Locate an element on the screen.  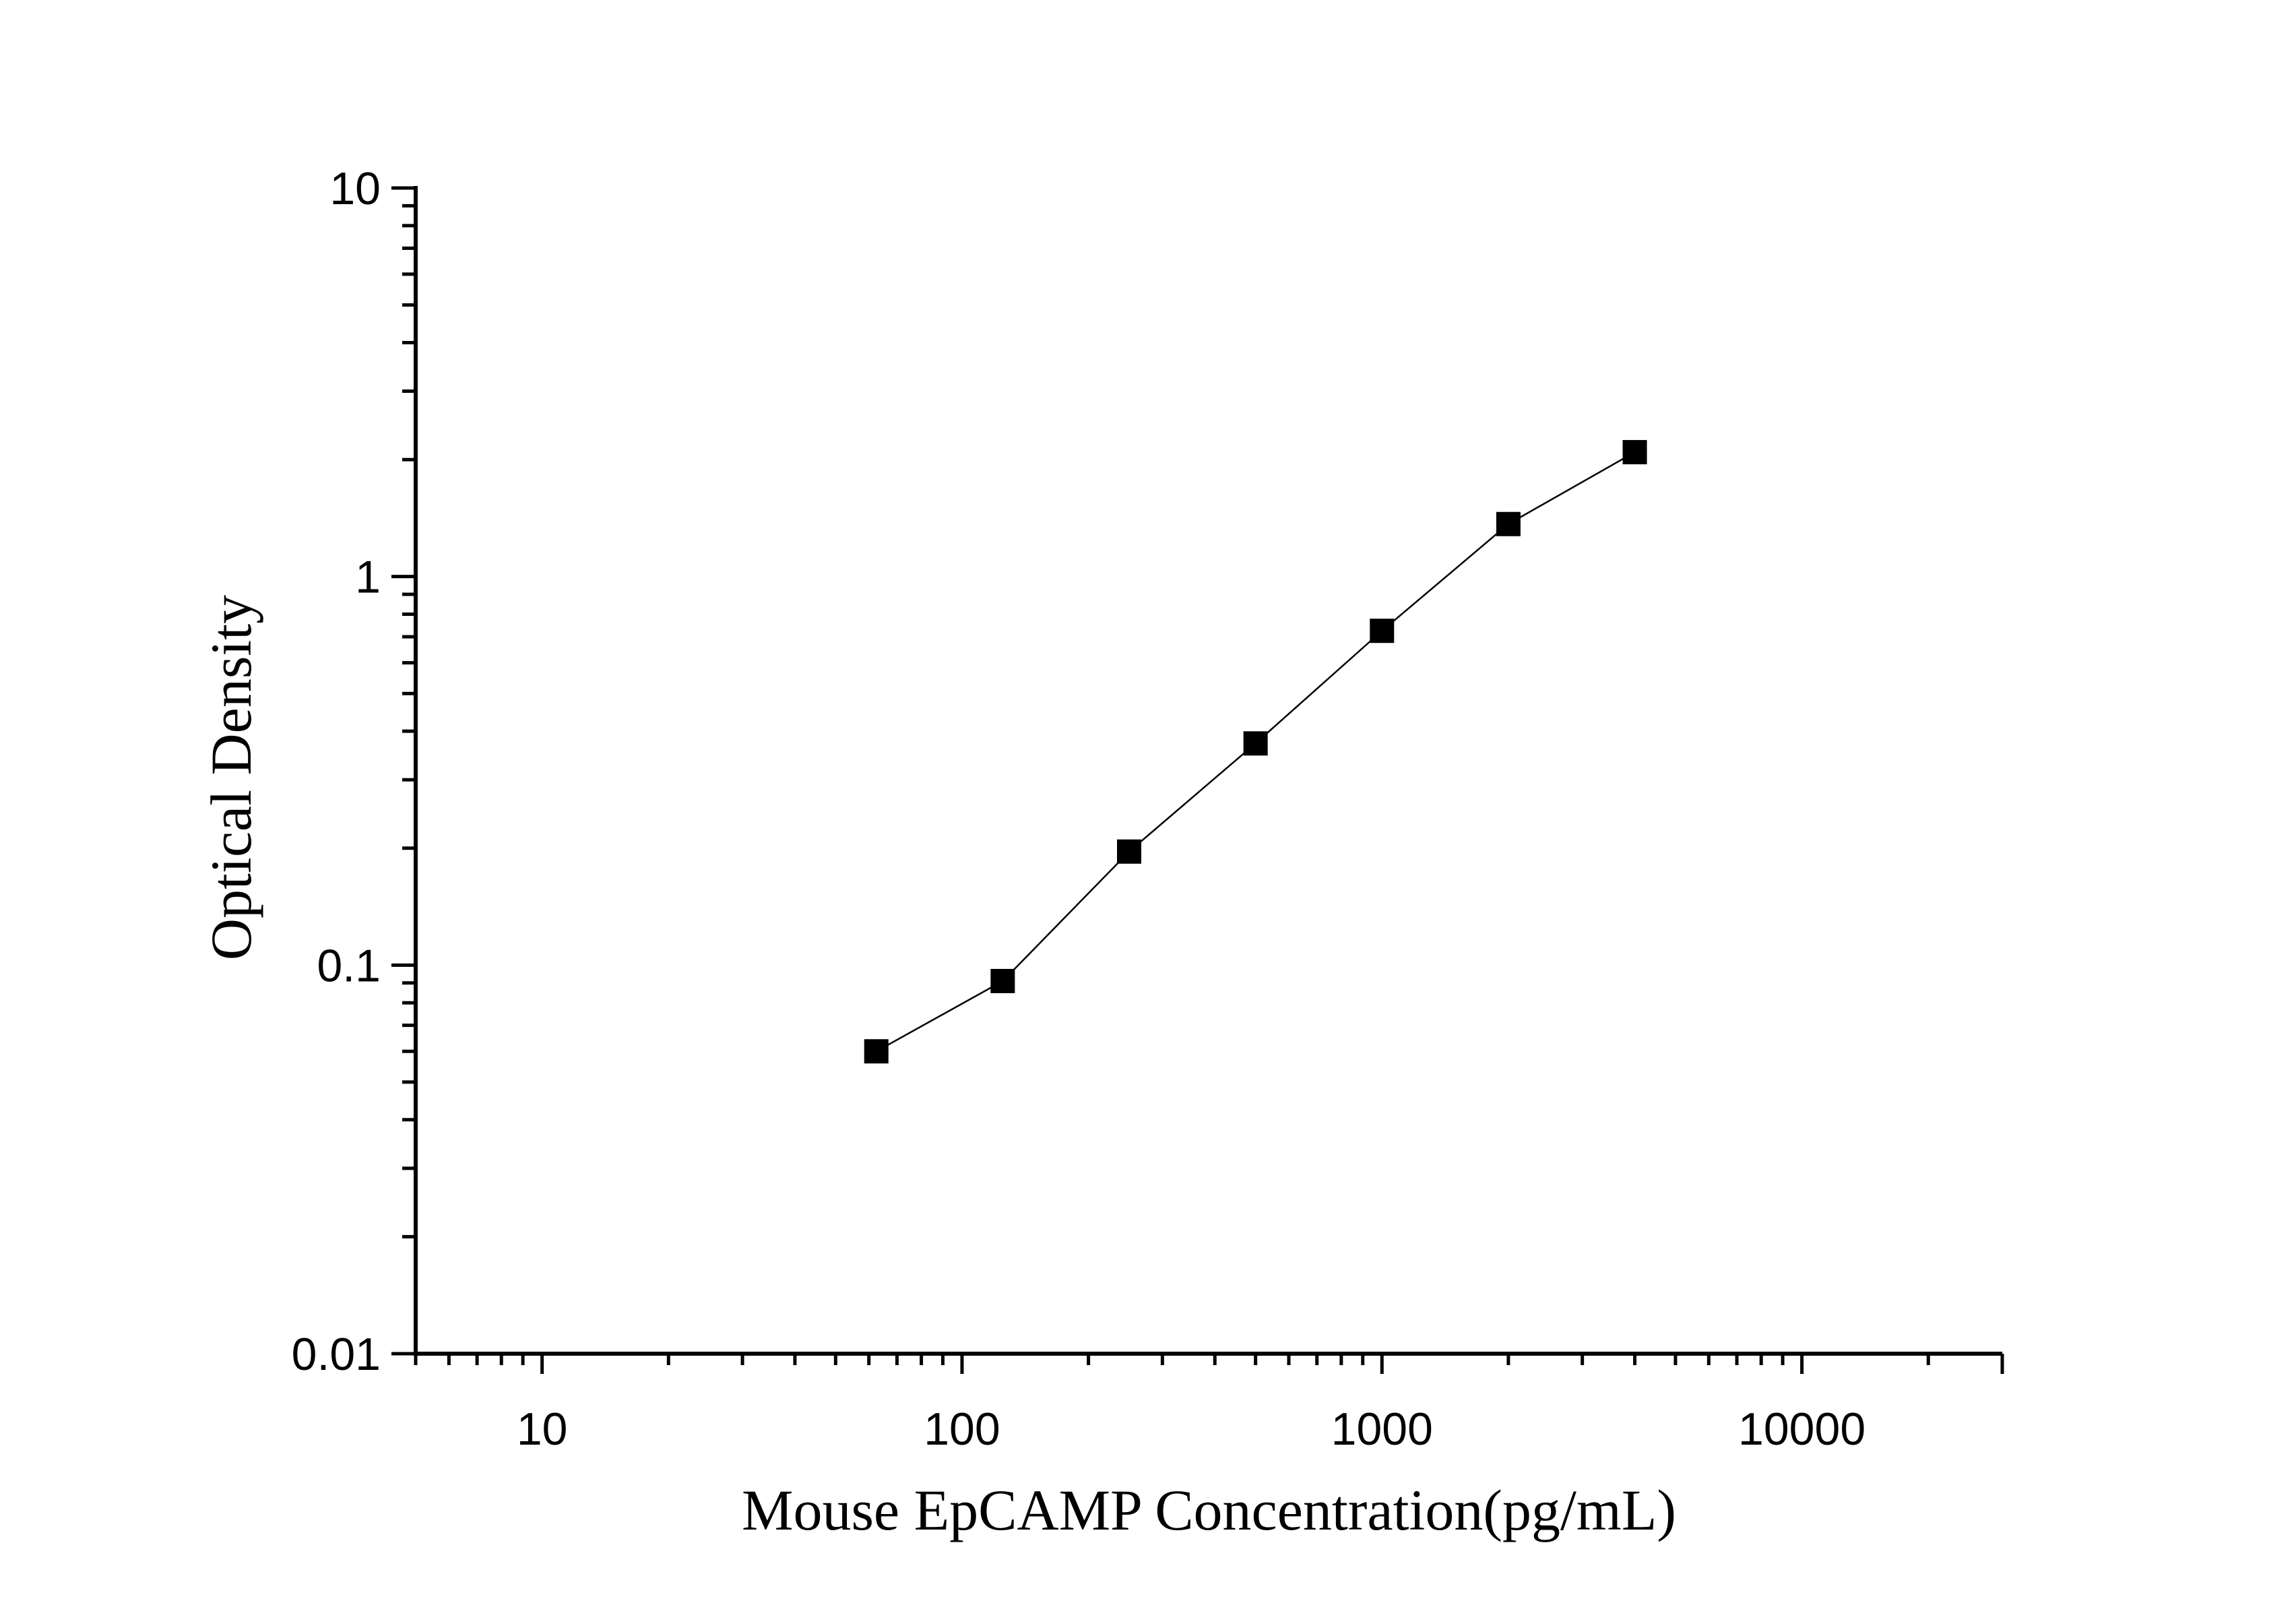
x-tick-label: 1000 is located at coordinates (1382, 1429).